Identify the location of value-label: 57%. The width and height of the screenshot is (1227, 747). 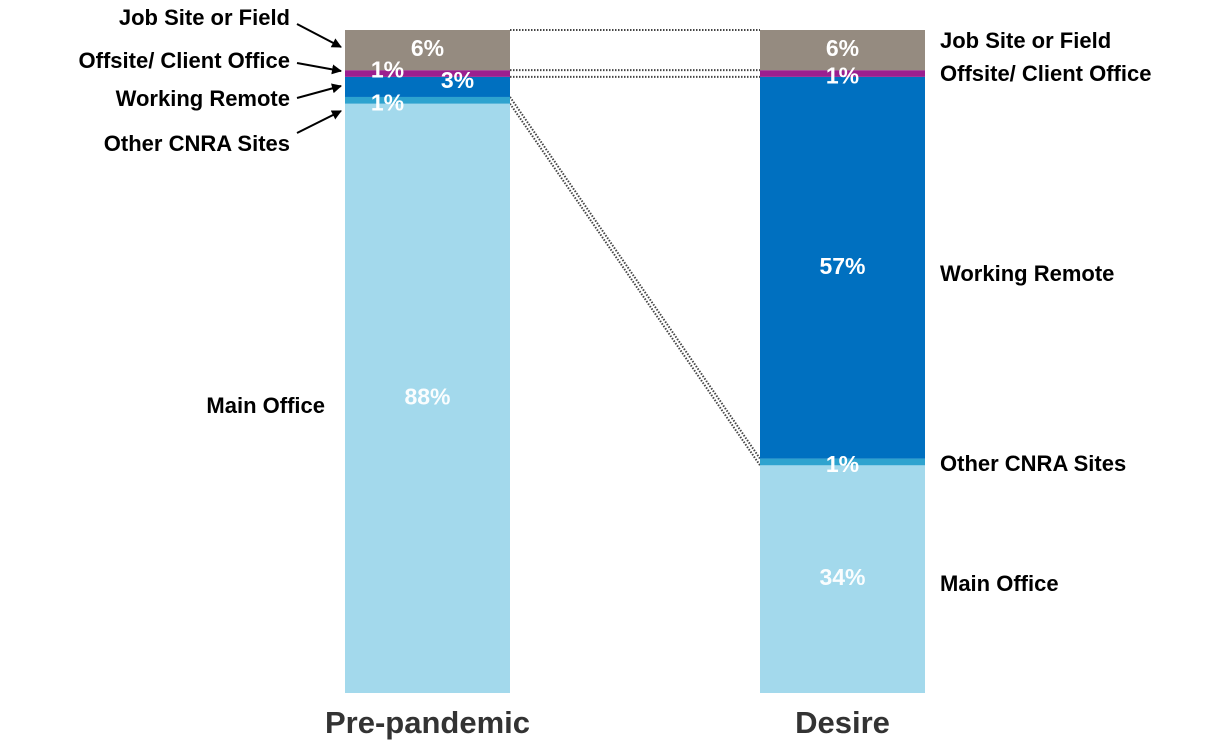
(842, 266).